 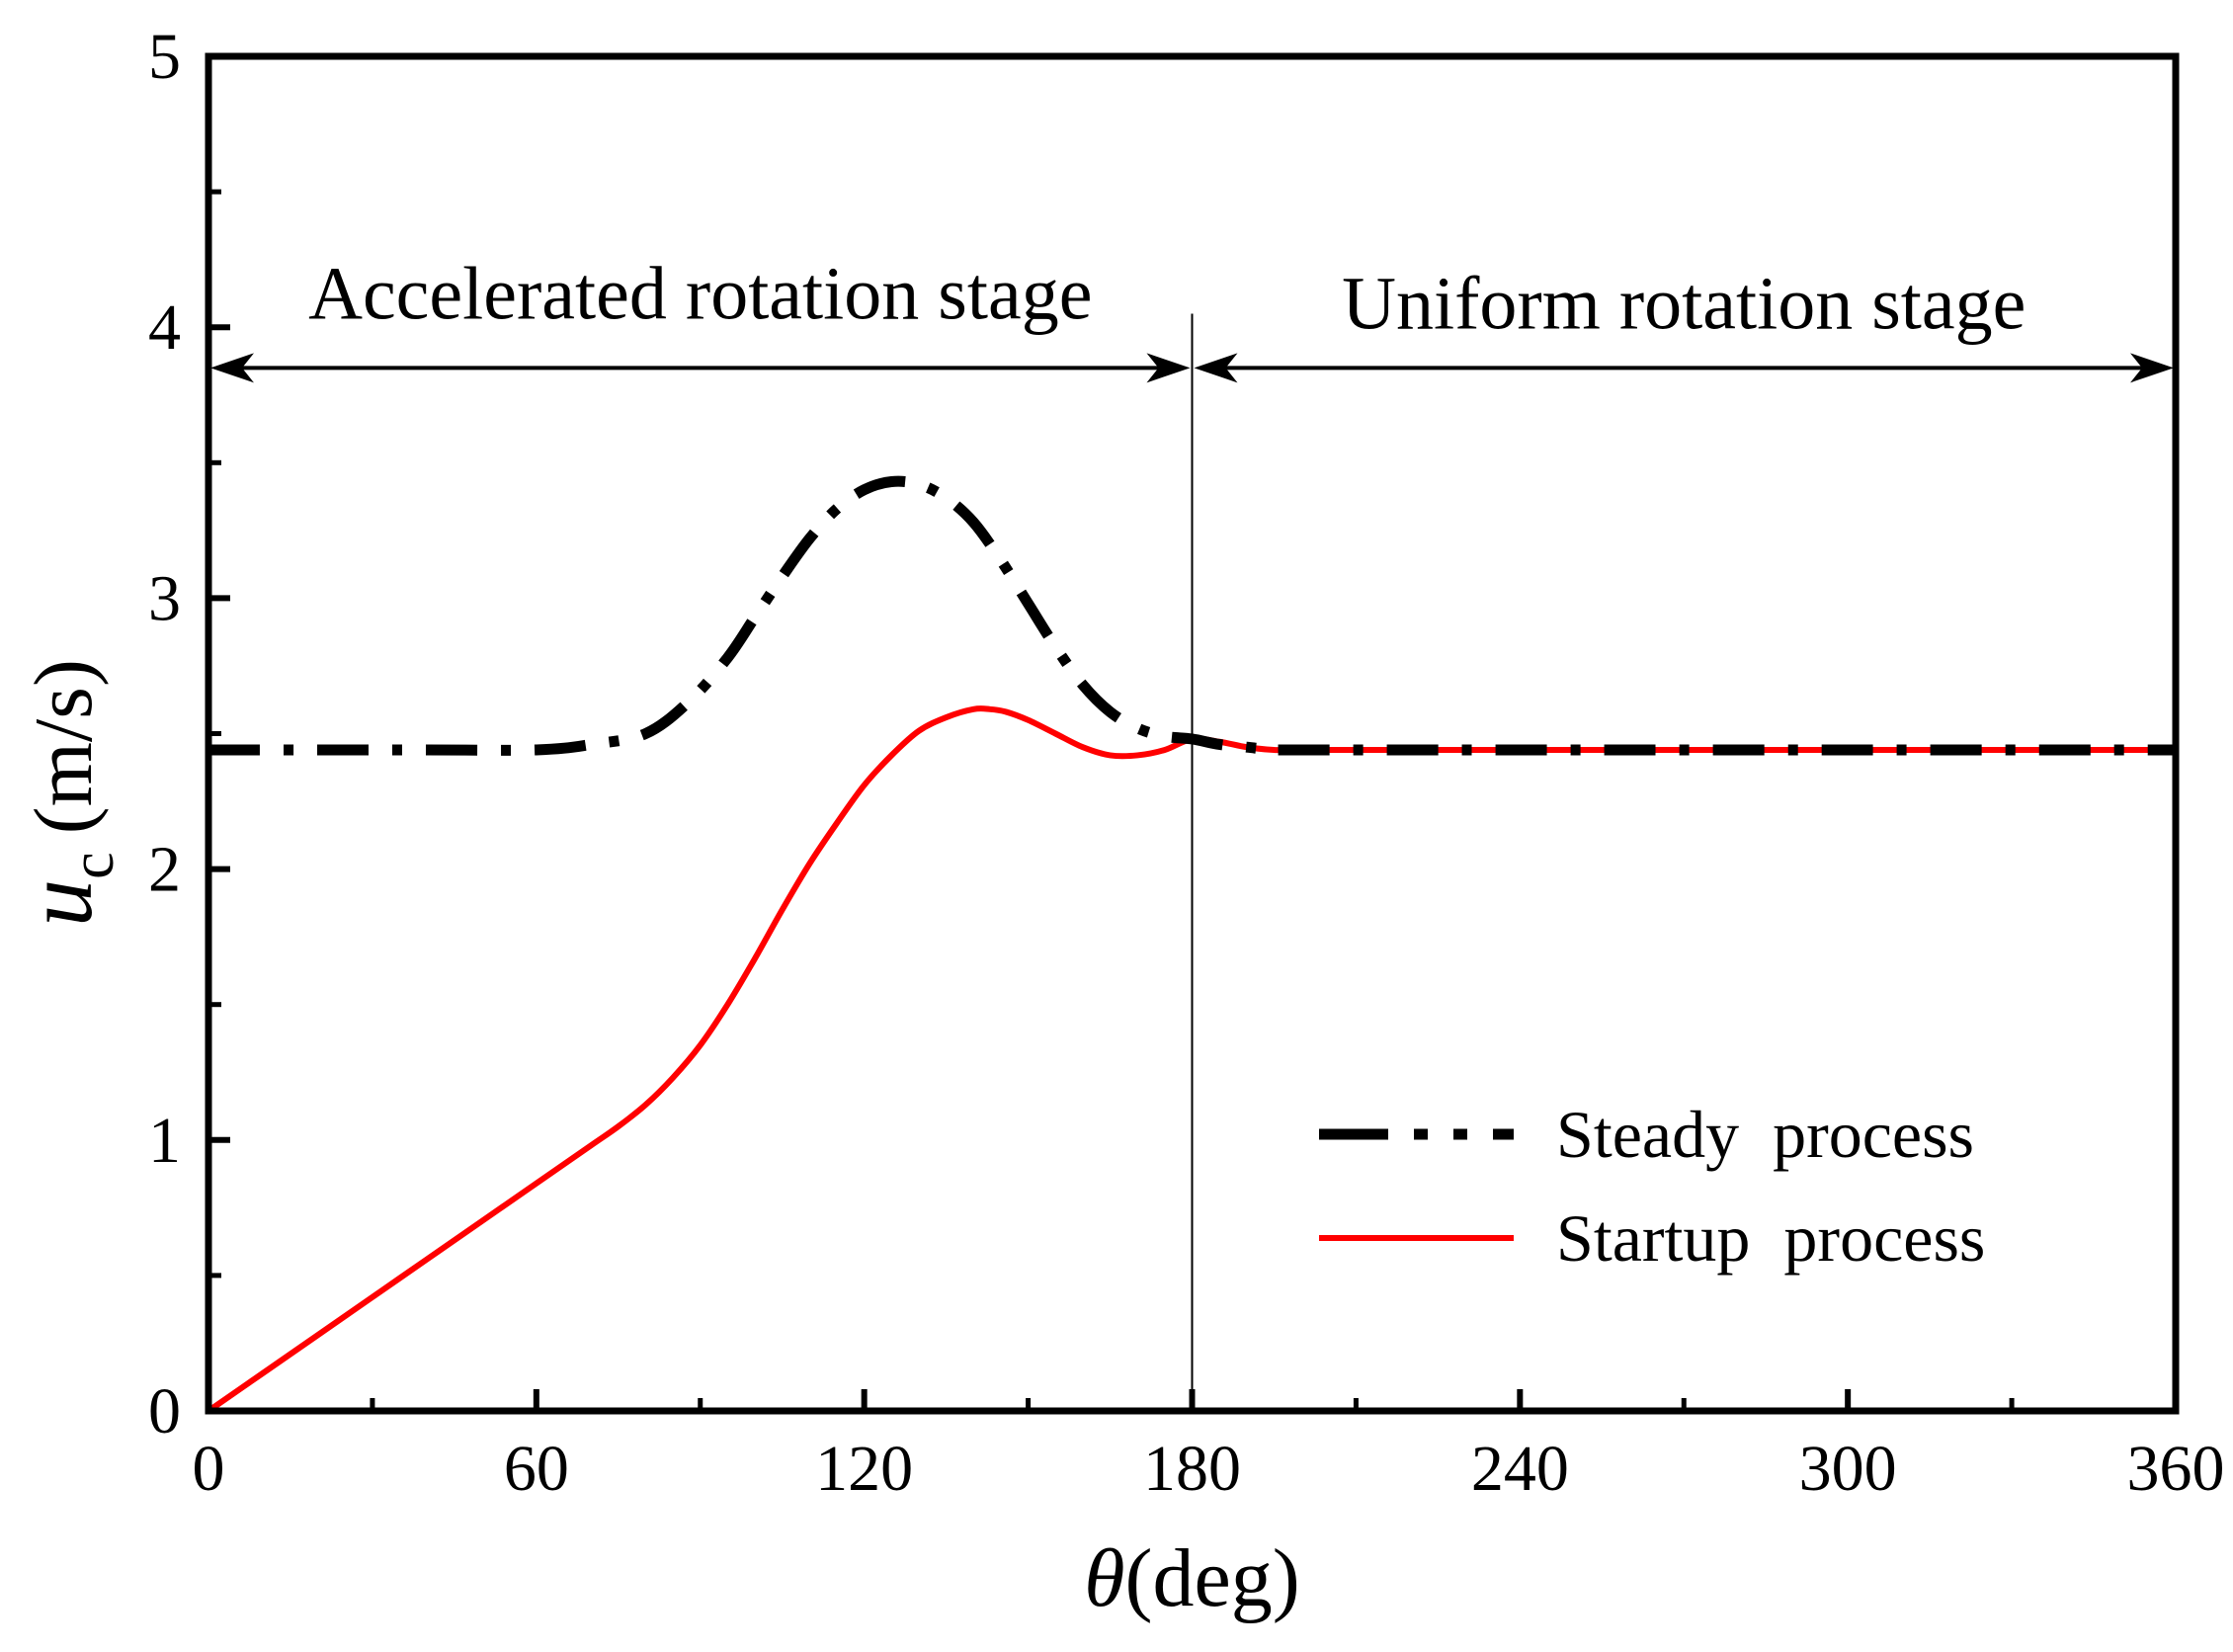 I want to click on series-line-steady, so click(x=1191, y=615).